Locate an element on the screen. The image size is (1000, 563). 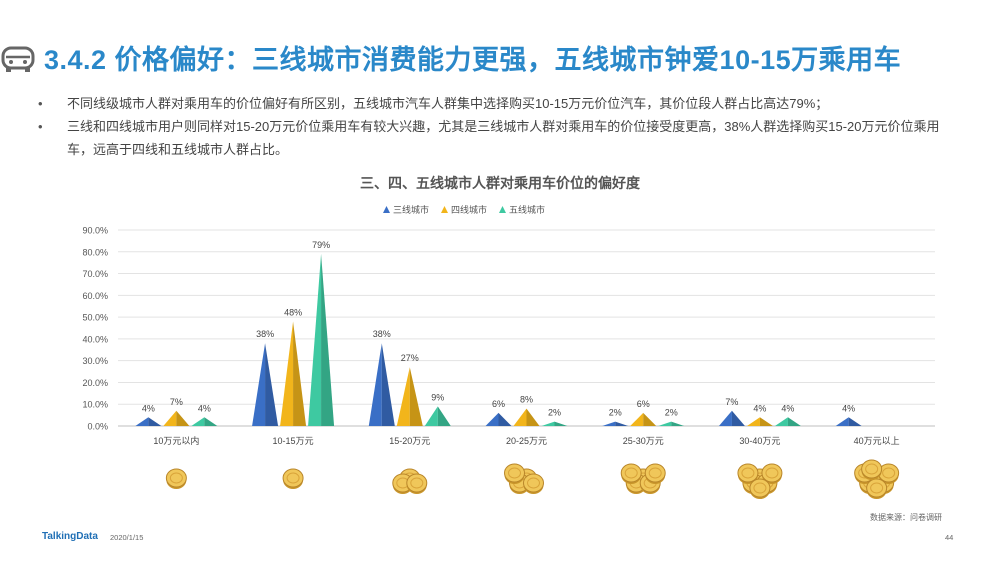
legend-label: 五线城市 is located at coordinates (527, 209).